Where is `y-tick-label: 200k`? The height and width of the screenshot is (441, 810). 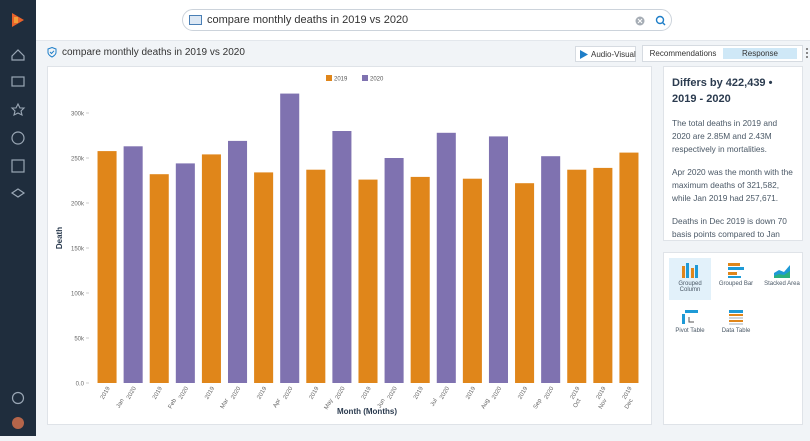 y-tick-label: 200k is located at coordinates (78, 205).